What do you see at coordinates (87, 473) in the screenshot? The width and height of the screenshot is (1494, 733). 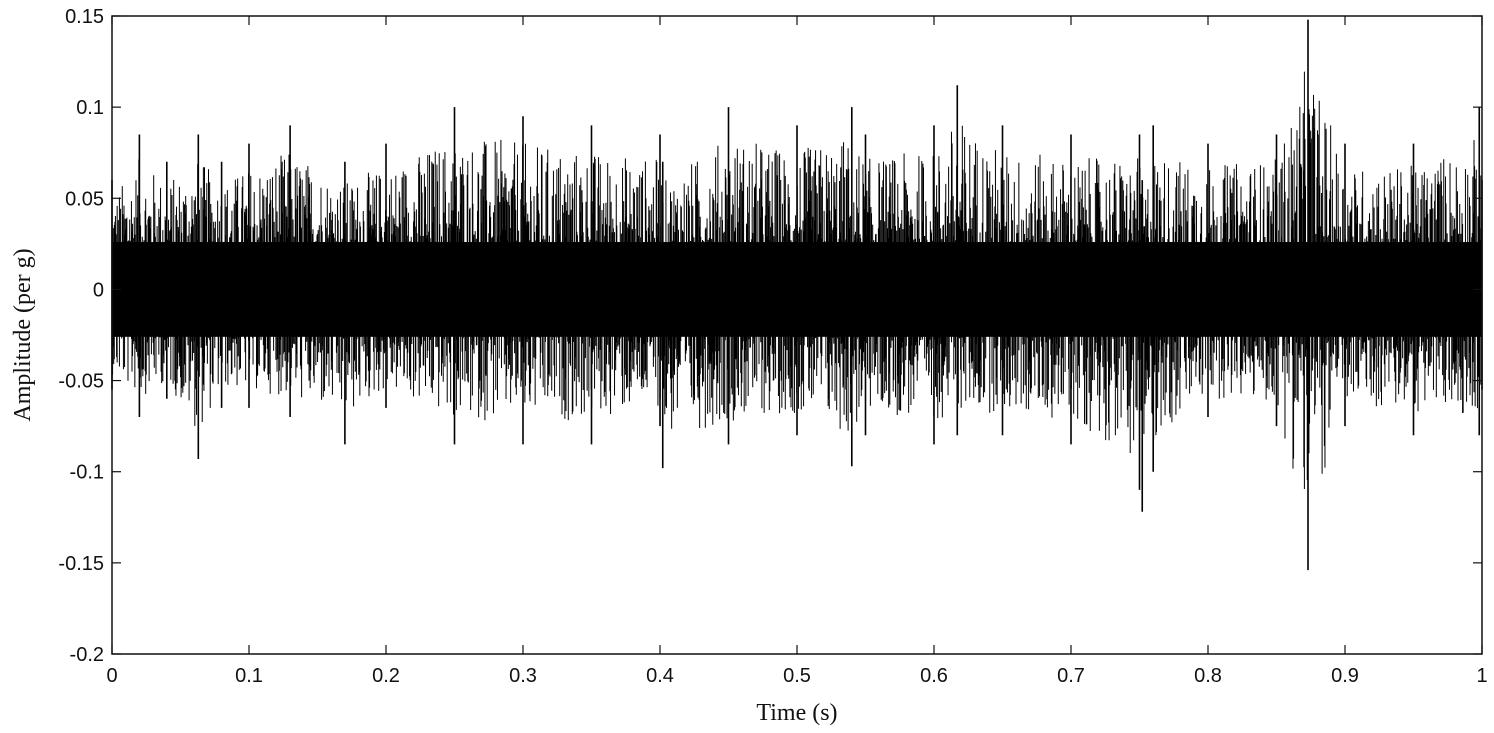 I see `y-tick-label: -0.1` at bounding box center [87, 473].